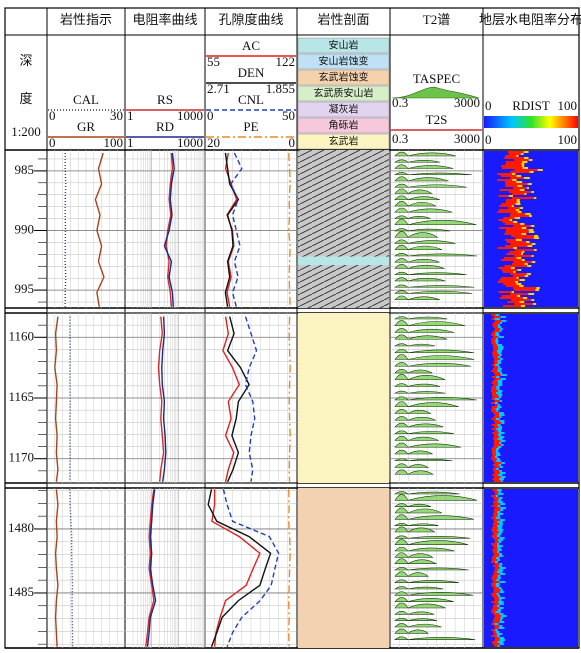 The height and width of the screenshot is (653, 581). Describe the element at coordinates (218, 88) in the screenshot. I see `scale-min: 2.71` at that location.